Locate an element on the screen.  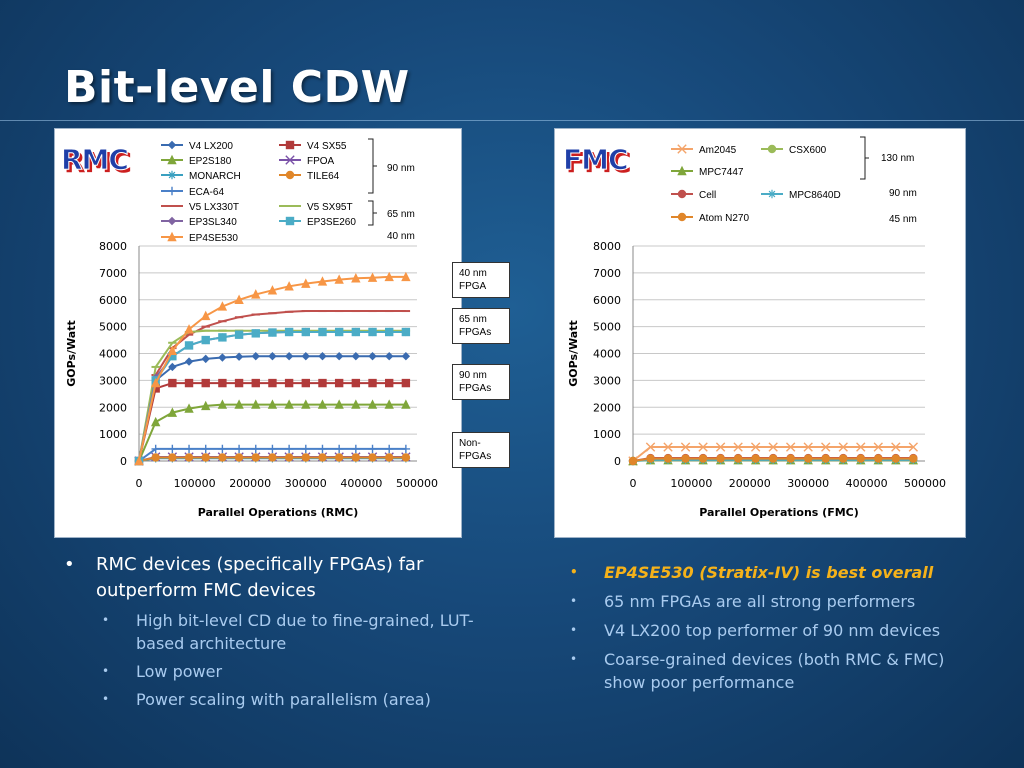
legend-item-ep3sl340: EP3SL340 is located at coordinates (199, 222).